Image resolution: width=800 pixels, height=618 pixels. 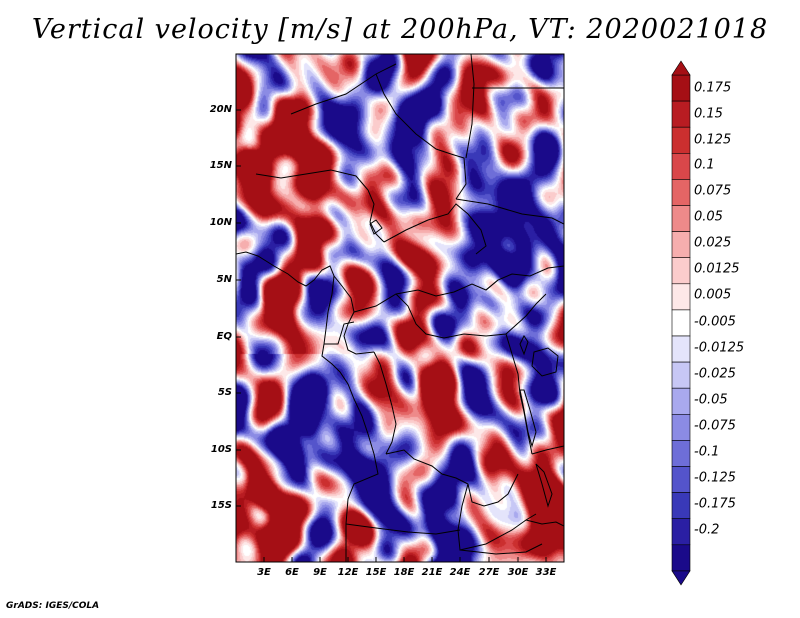 What do you see at coordinates (385, 403) in the screenshot?
I see `border-congo` at bounding box center [385, 403].